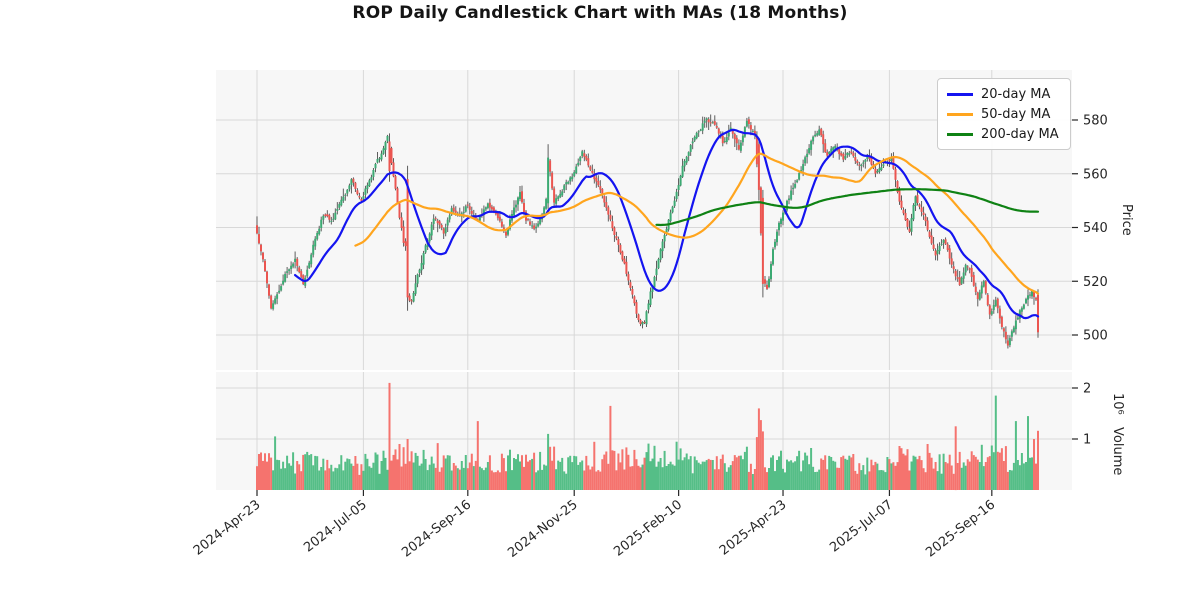 The height and width of the screenshot is (600, 1200). I want to click on tick-label: 560, so click(1095, 174).